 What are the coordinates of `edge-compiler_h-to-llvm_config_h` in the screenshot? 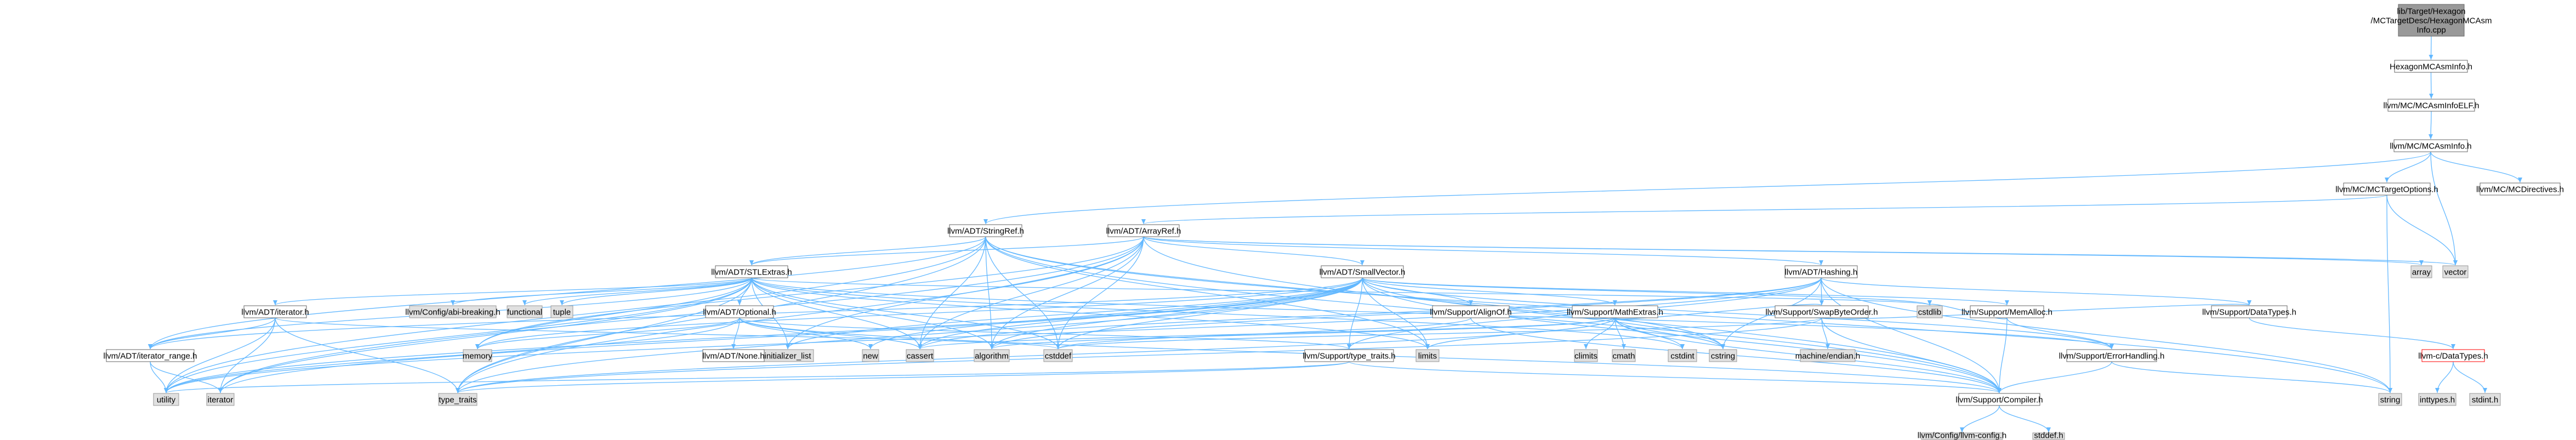 It's located at (1980, 419).